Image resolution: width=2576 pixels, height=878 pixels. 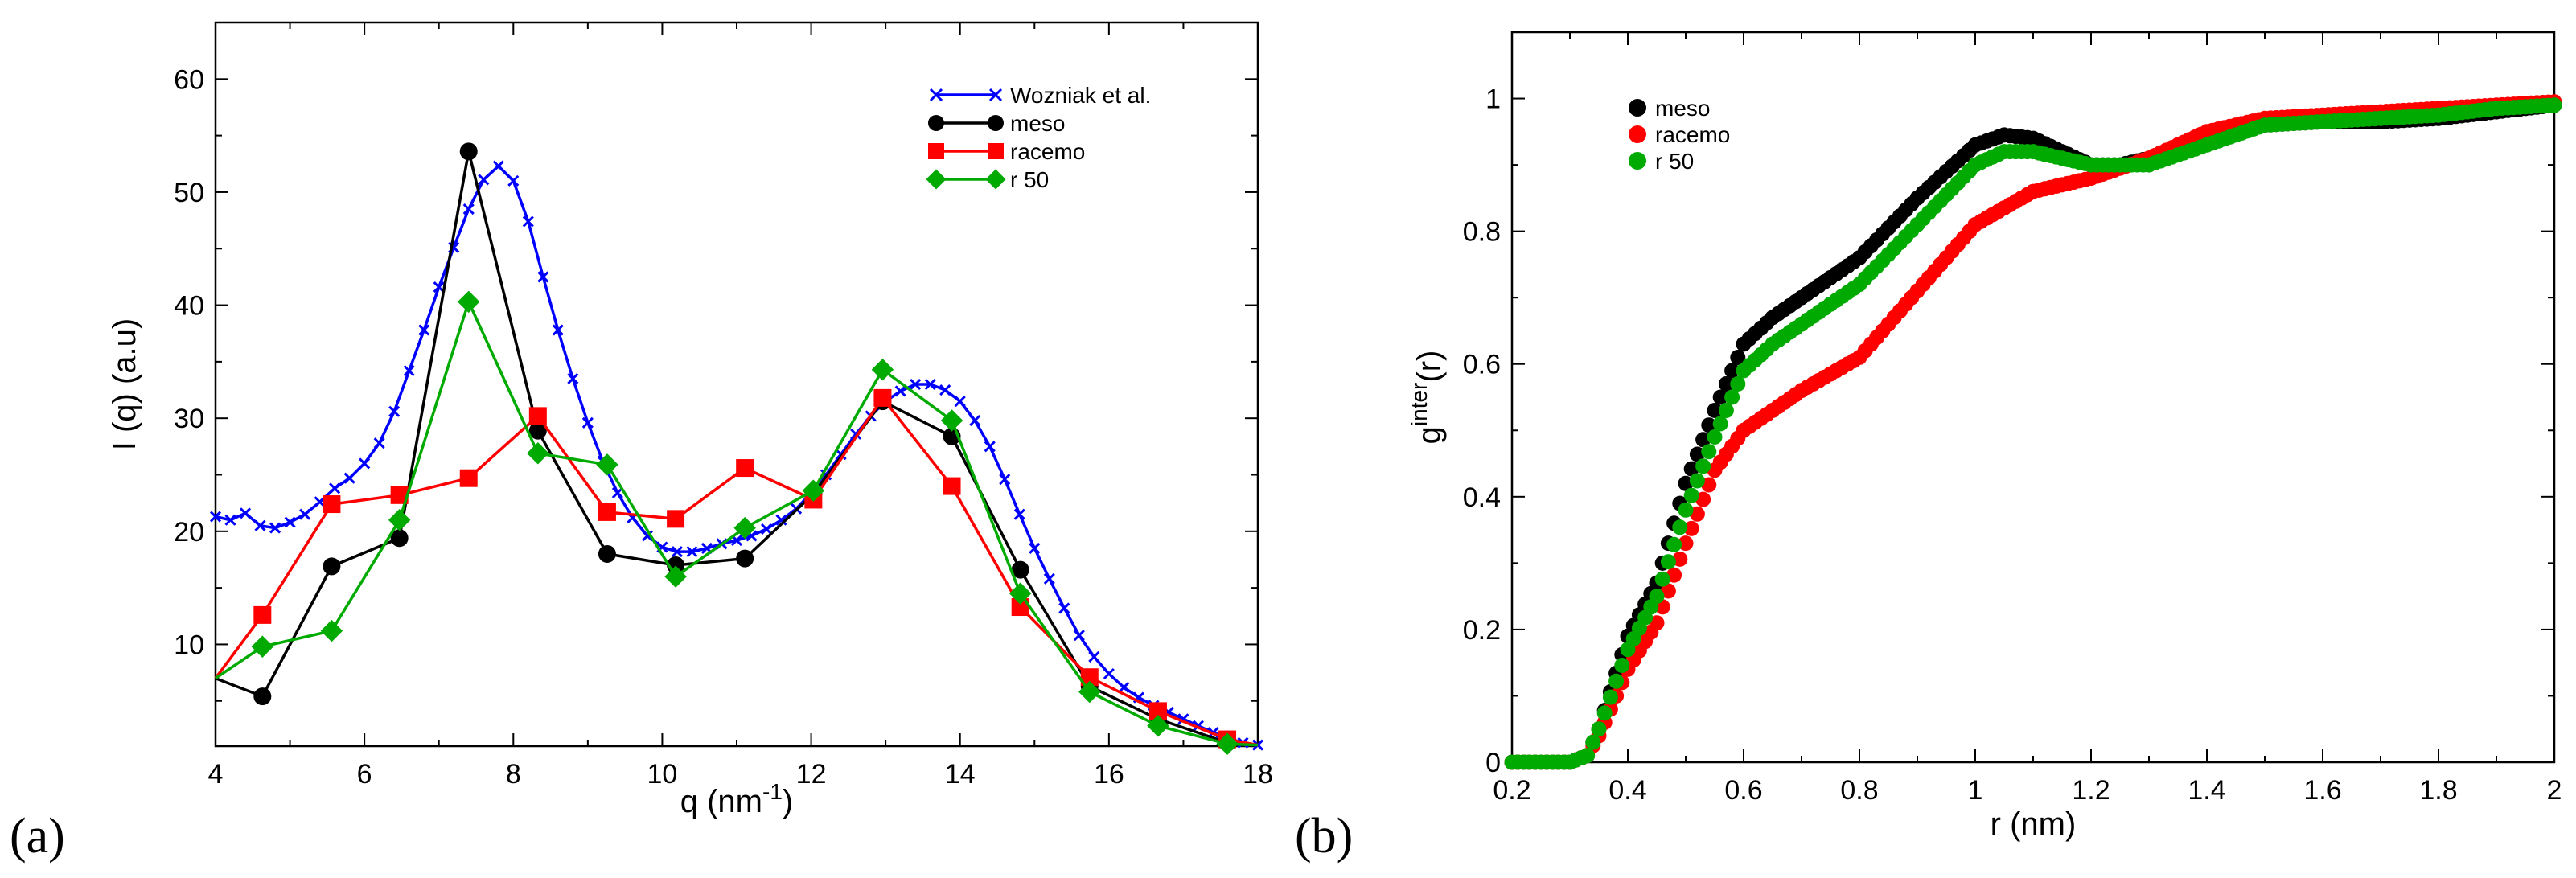 What do you see at coordinates (37, 837) in the screenshot?
I see `chart-a-panel-label: (a)` at bounding box center [37, 837].